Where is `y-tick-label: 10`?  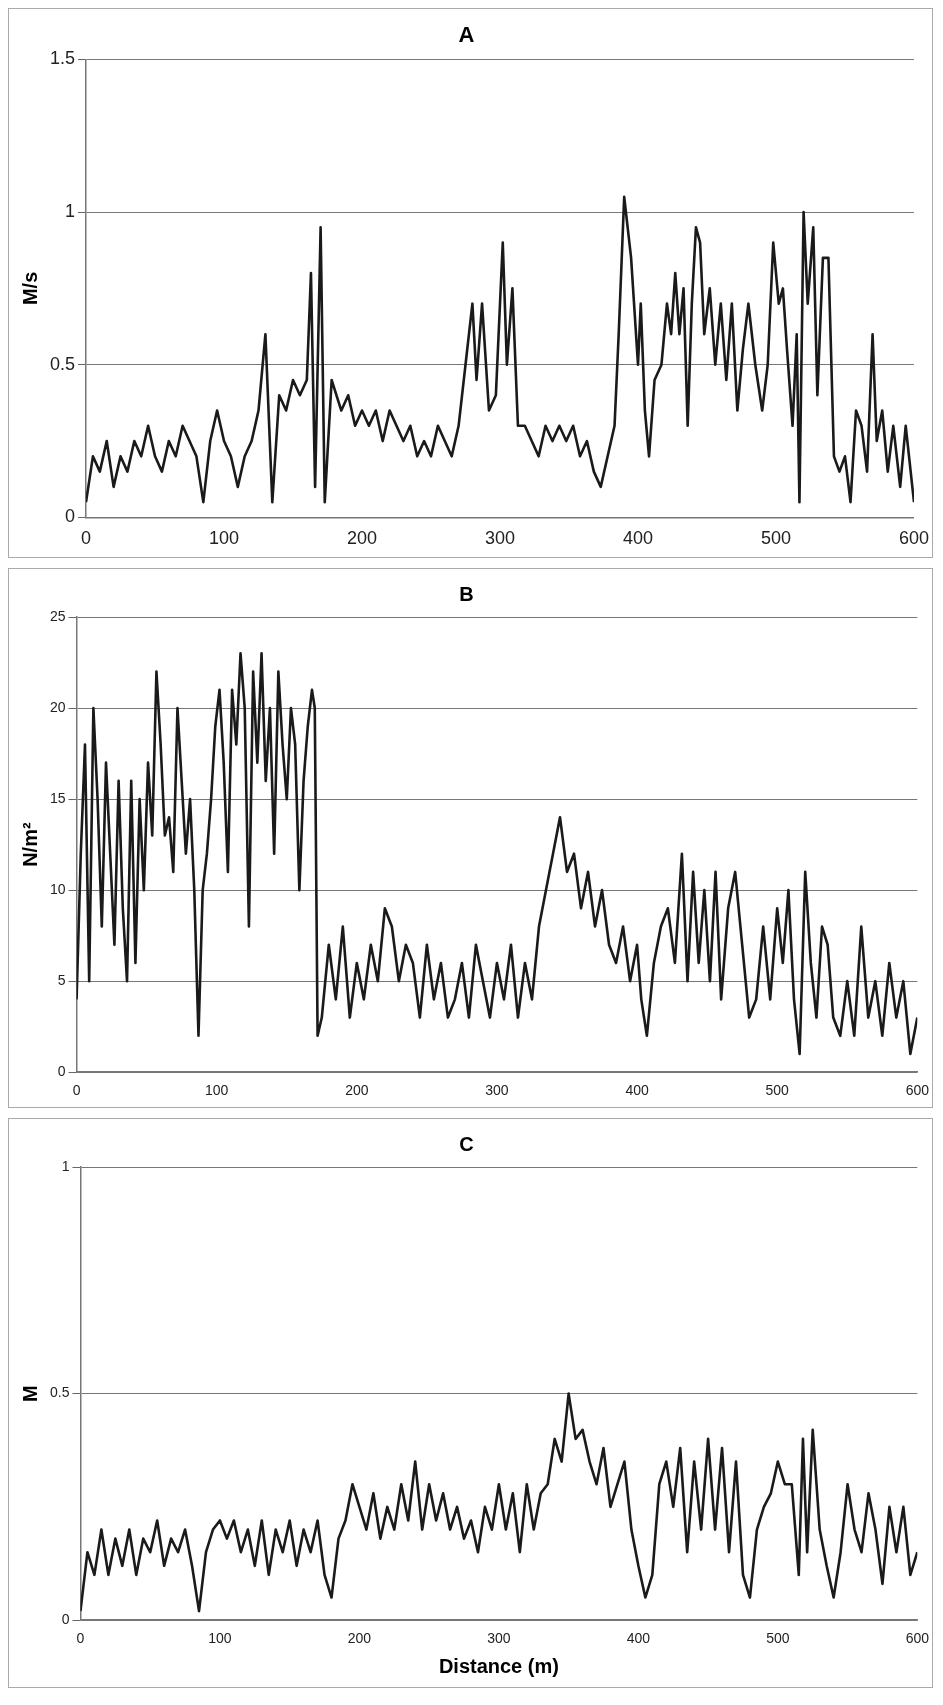
y-tick-label: 10 is located at coordinates (57, 888).